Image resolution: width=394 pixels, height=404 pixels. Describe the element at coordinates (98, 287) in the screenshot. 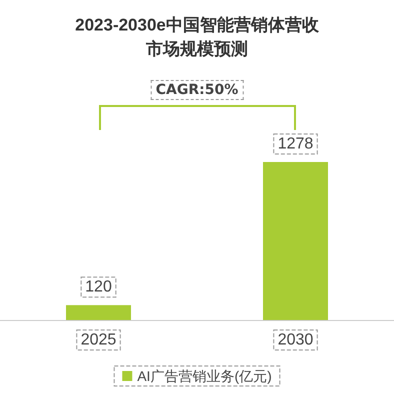

I see `data-label: 120` at that location.